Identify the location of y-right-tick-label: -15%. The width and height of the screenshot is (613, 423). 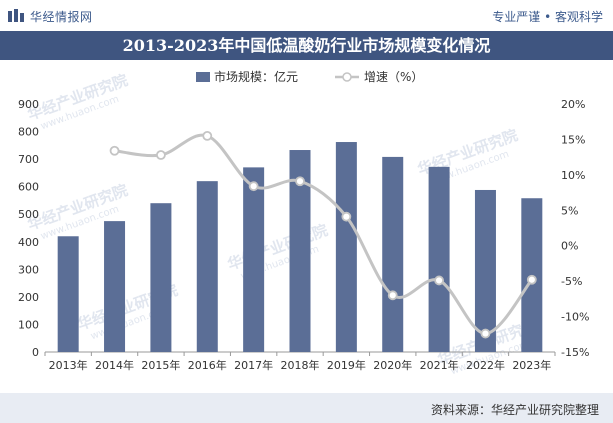
(575, 352).